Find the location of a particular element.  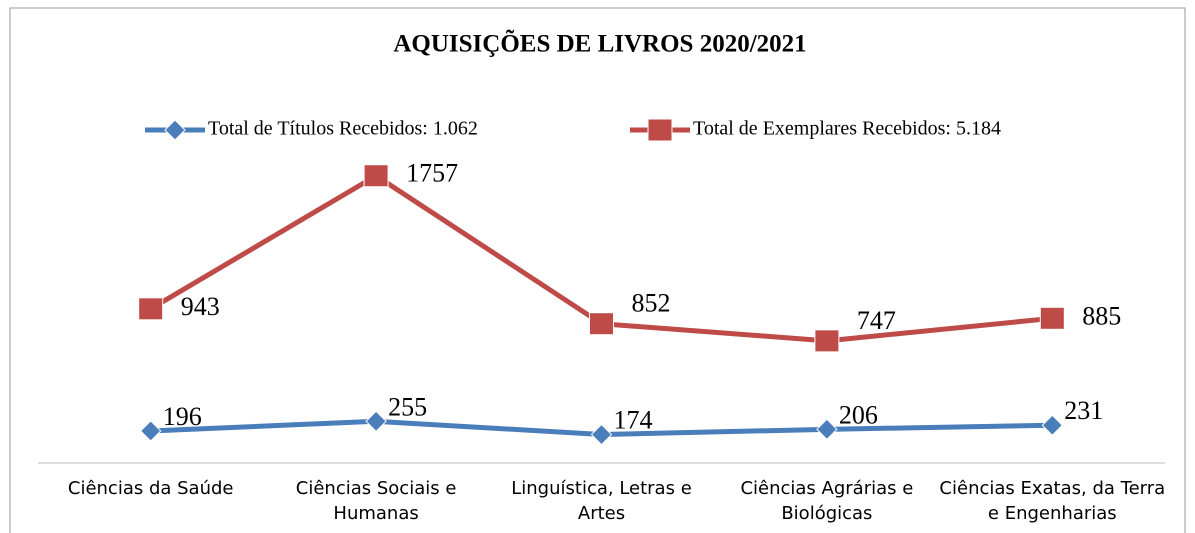

data-label: 174 is located at coordinates (633, 420).